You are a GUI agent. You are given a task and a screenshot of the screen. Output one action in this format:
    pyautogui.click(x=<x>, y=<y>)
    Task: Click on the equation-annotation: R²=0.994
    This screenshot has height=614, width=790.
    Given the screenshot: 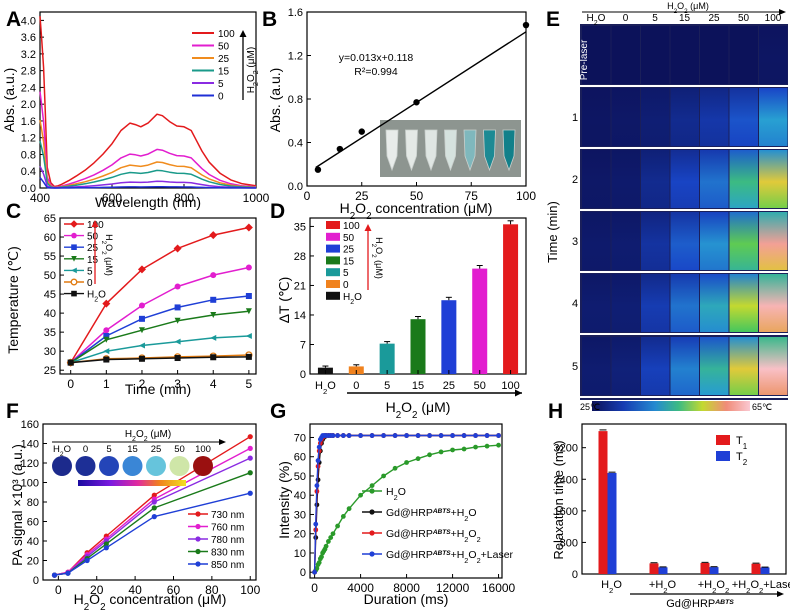 What is the action you would take?
    pyautogui.click(x=376, y=72)
    